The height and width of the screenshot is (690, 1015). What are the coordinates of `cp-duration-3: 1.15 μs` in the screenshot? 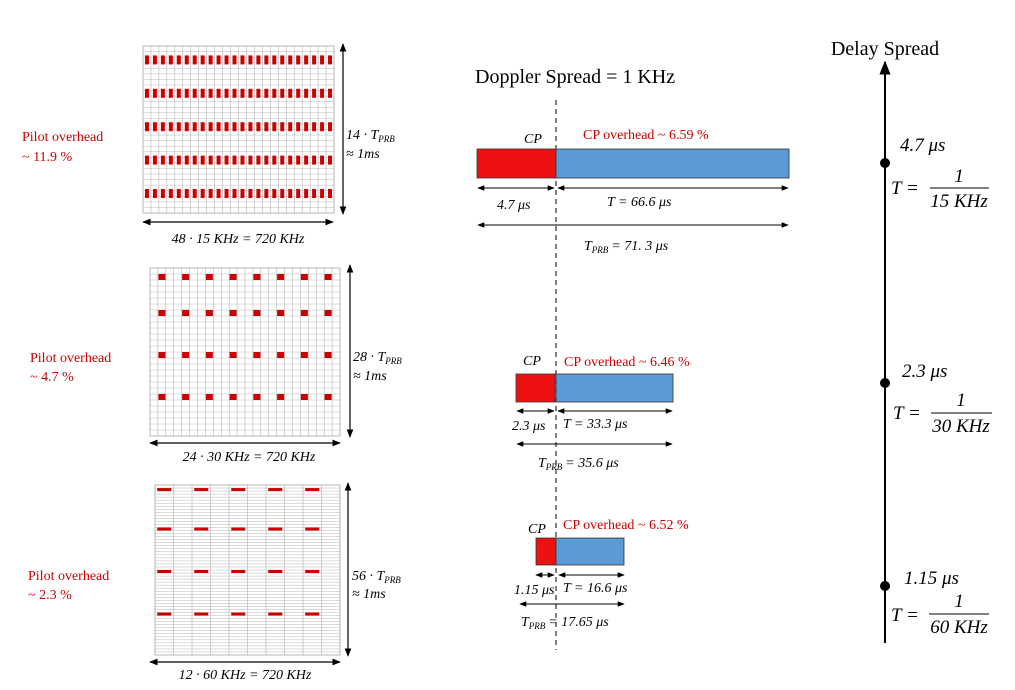 It's located at (534, 590).